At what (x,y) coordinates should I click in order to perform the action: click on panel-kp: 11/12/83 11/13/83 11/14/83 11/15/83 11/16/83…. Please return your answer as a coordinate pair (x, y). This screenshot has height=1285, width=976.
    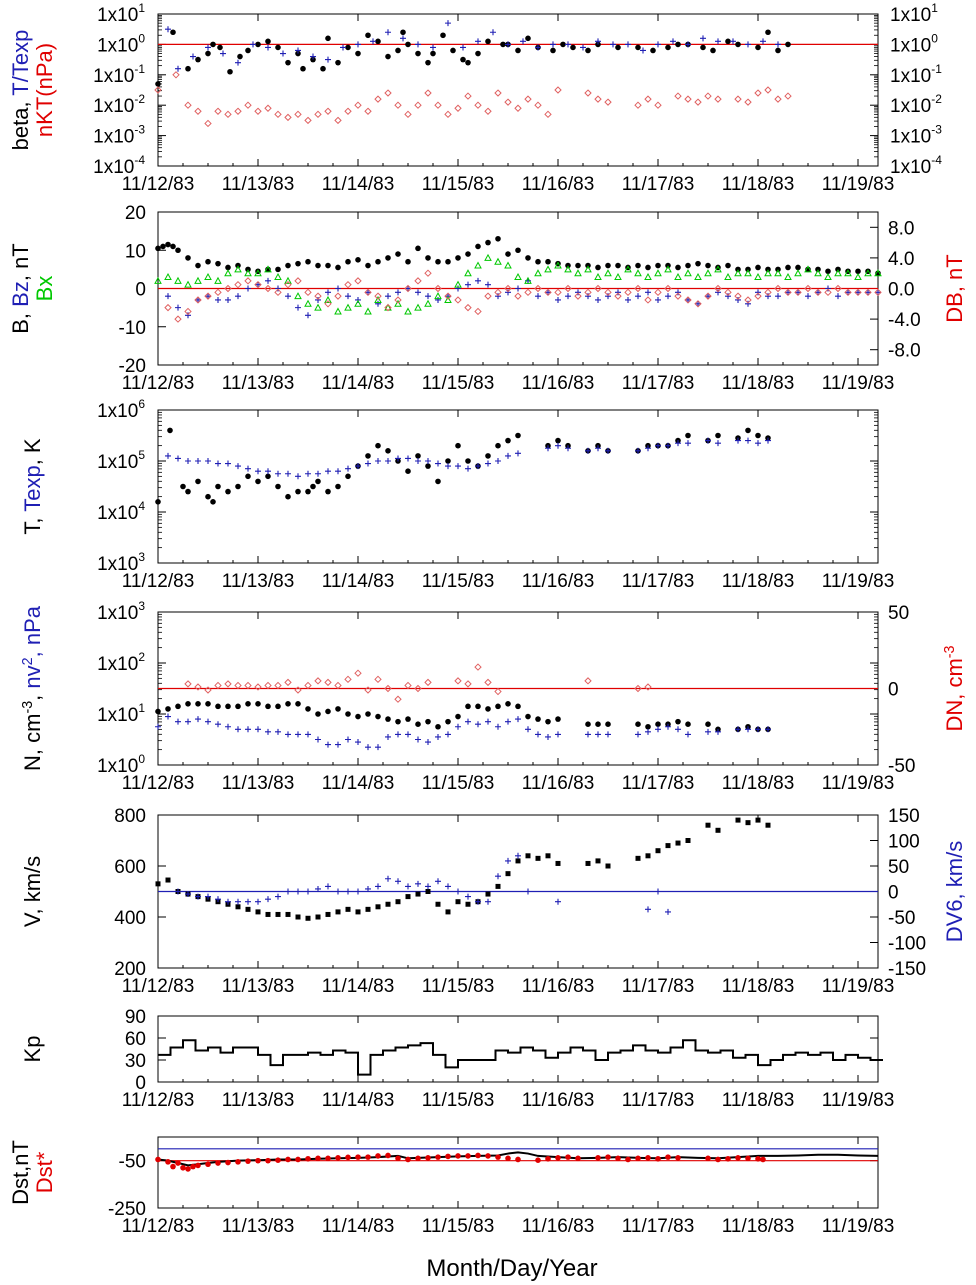
    Looking at the image, I should click on (457, 1059).